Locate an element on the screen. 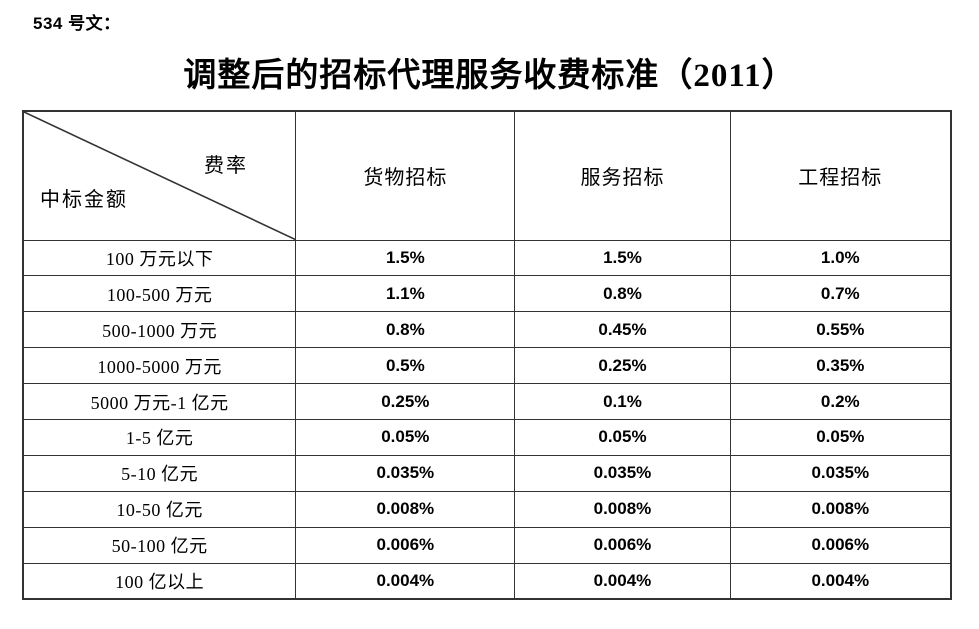  column-header-service-bidding: 服务招标 is located at coordinates (622, 175).